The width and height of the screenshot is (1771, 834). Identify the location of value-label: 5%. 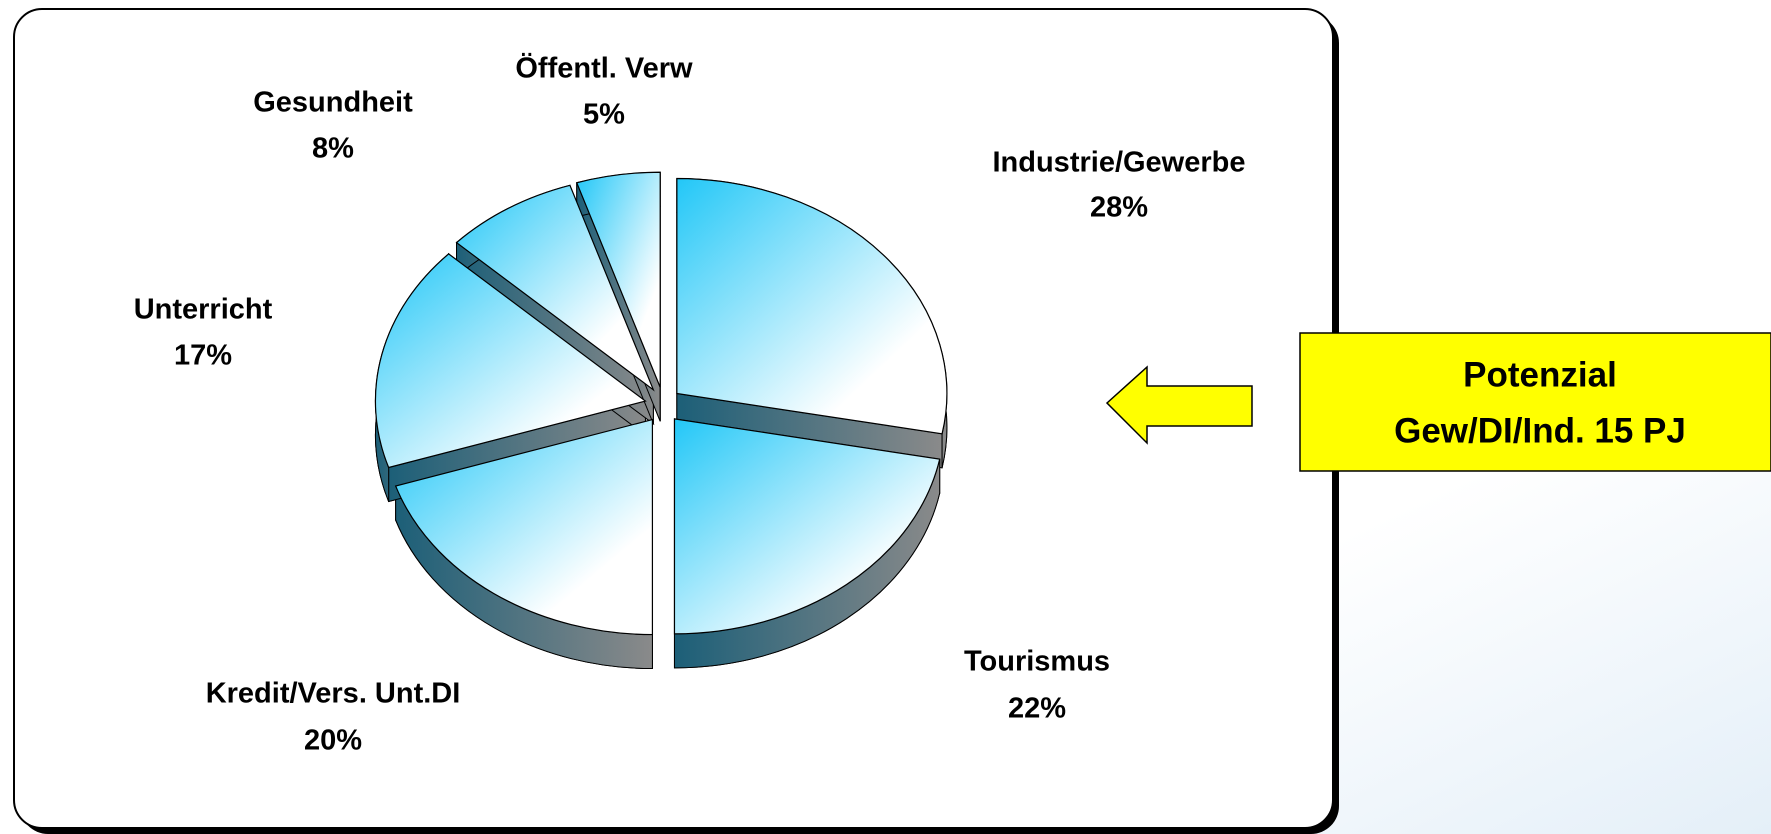
(604, 115).